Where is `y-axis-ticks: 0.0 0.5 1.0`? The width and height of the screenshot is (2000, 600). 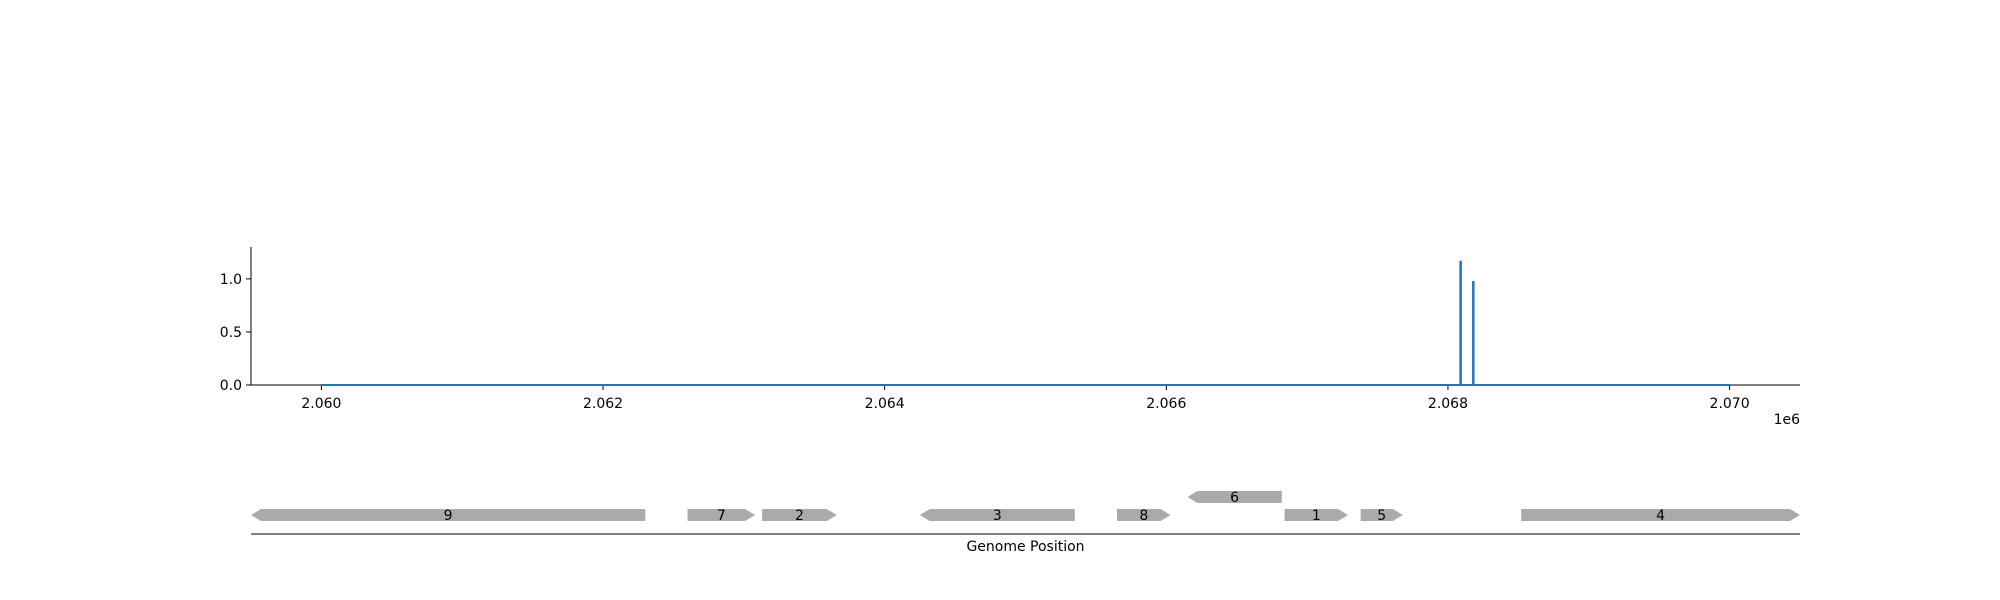
y-axis-ticks: 0.0 0.5 1.0 is located at coordinates (235, 333).